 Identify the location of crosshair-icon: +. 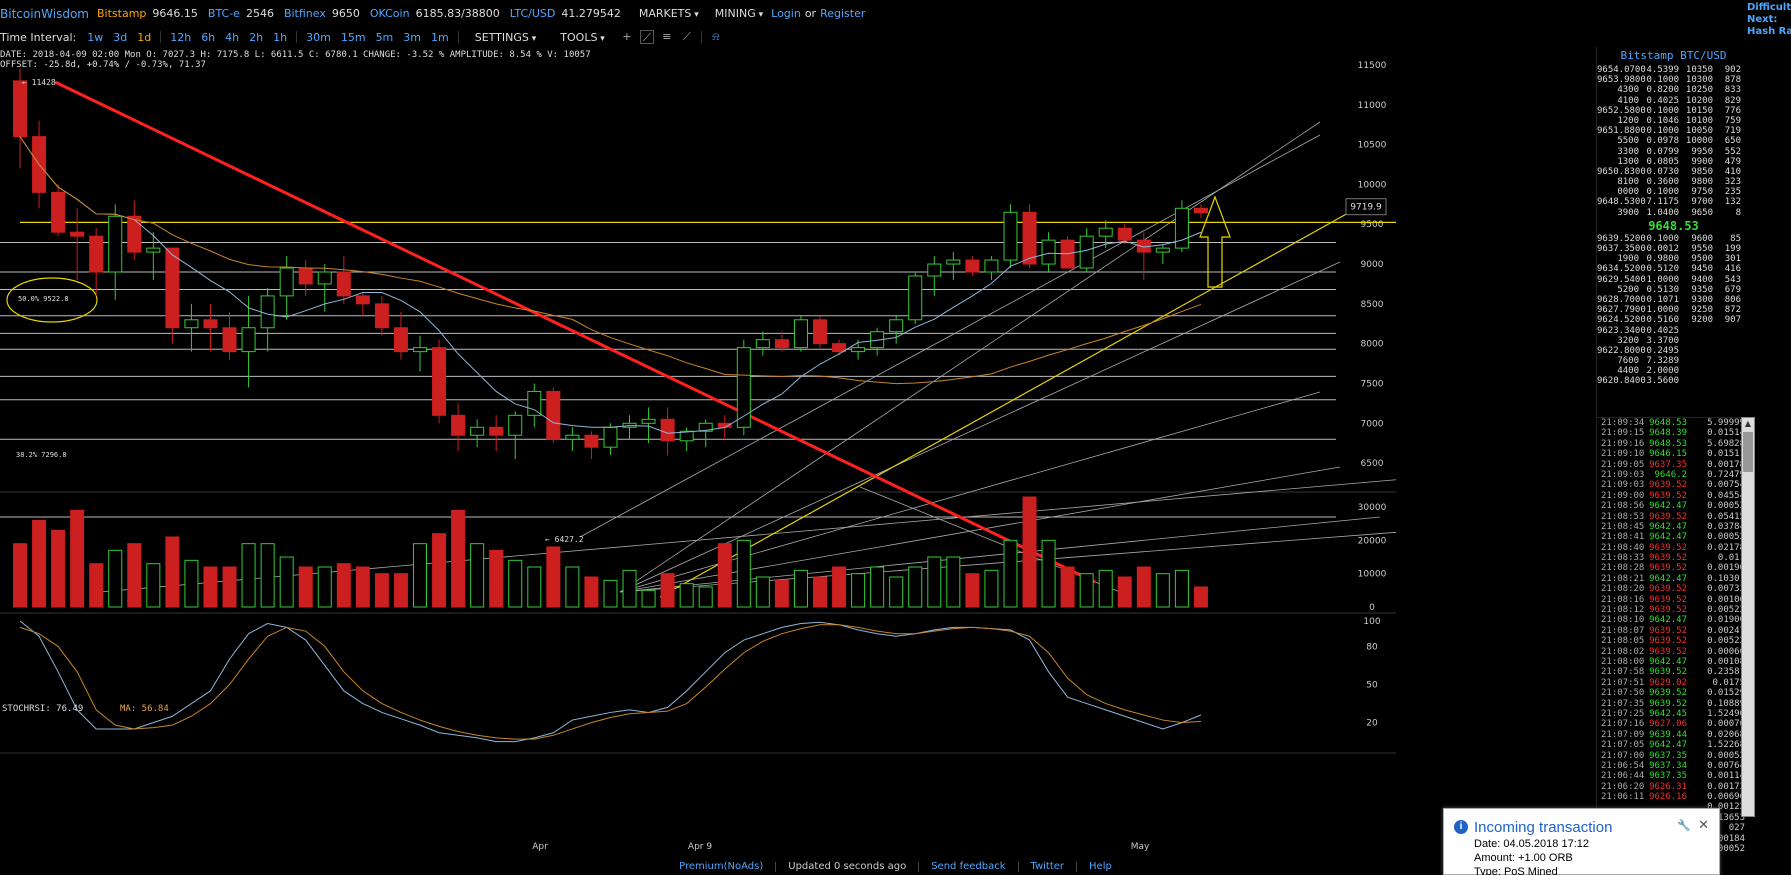
(627, 36).